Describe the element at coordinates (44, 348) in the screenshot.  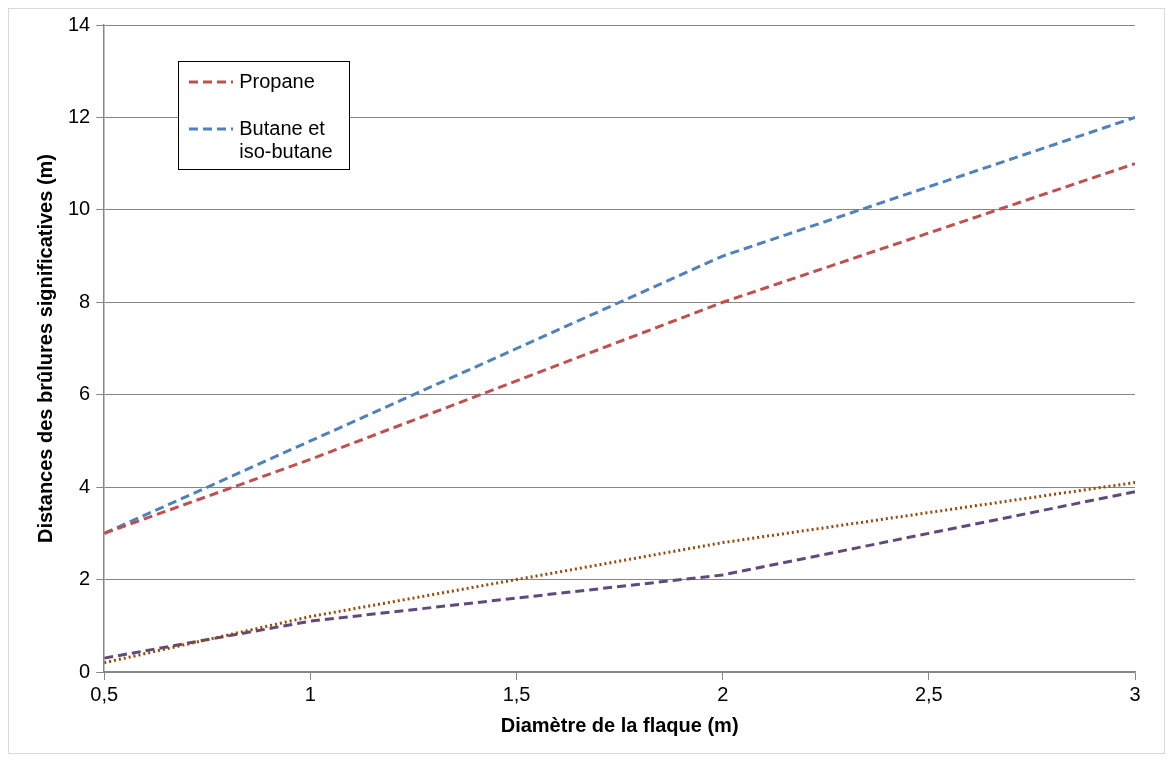
I see `y-axis-title: Distances des brûlures significatives (m)` at that location.